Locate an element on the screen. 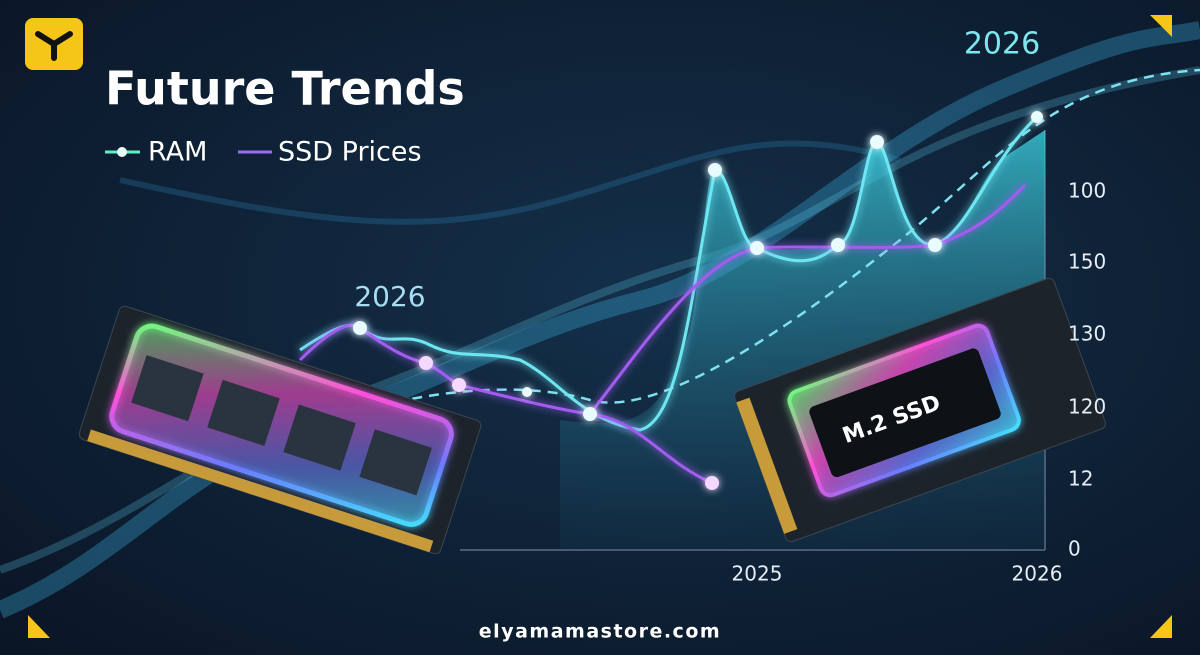 Image resolution: width=1200 pixels, height=655 pixels. wave is located at coordinates (510, 182).